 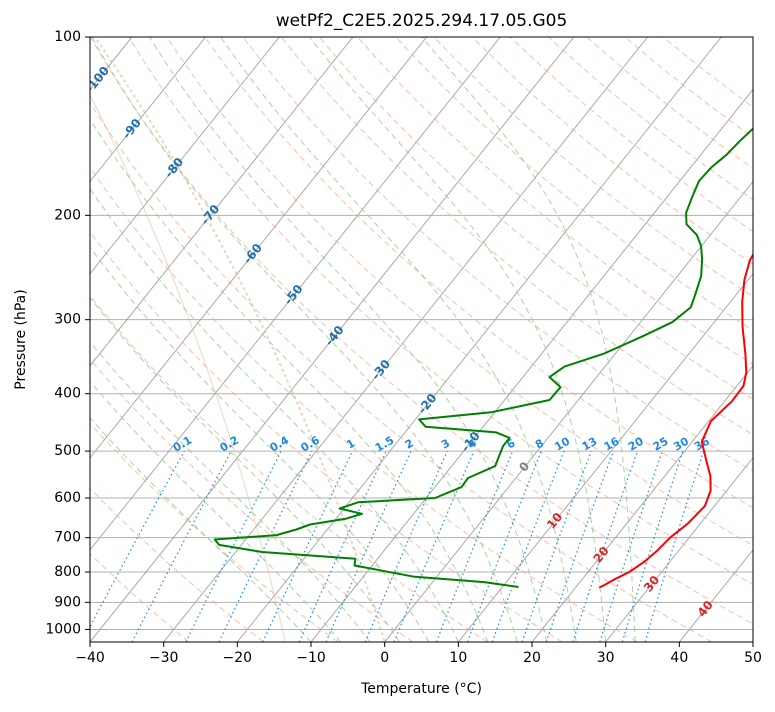 What do you see at coordinates (445, 444) in the screenshot?
I see `mixing-ratio-label: 3` at bounding box center [445, 444].